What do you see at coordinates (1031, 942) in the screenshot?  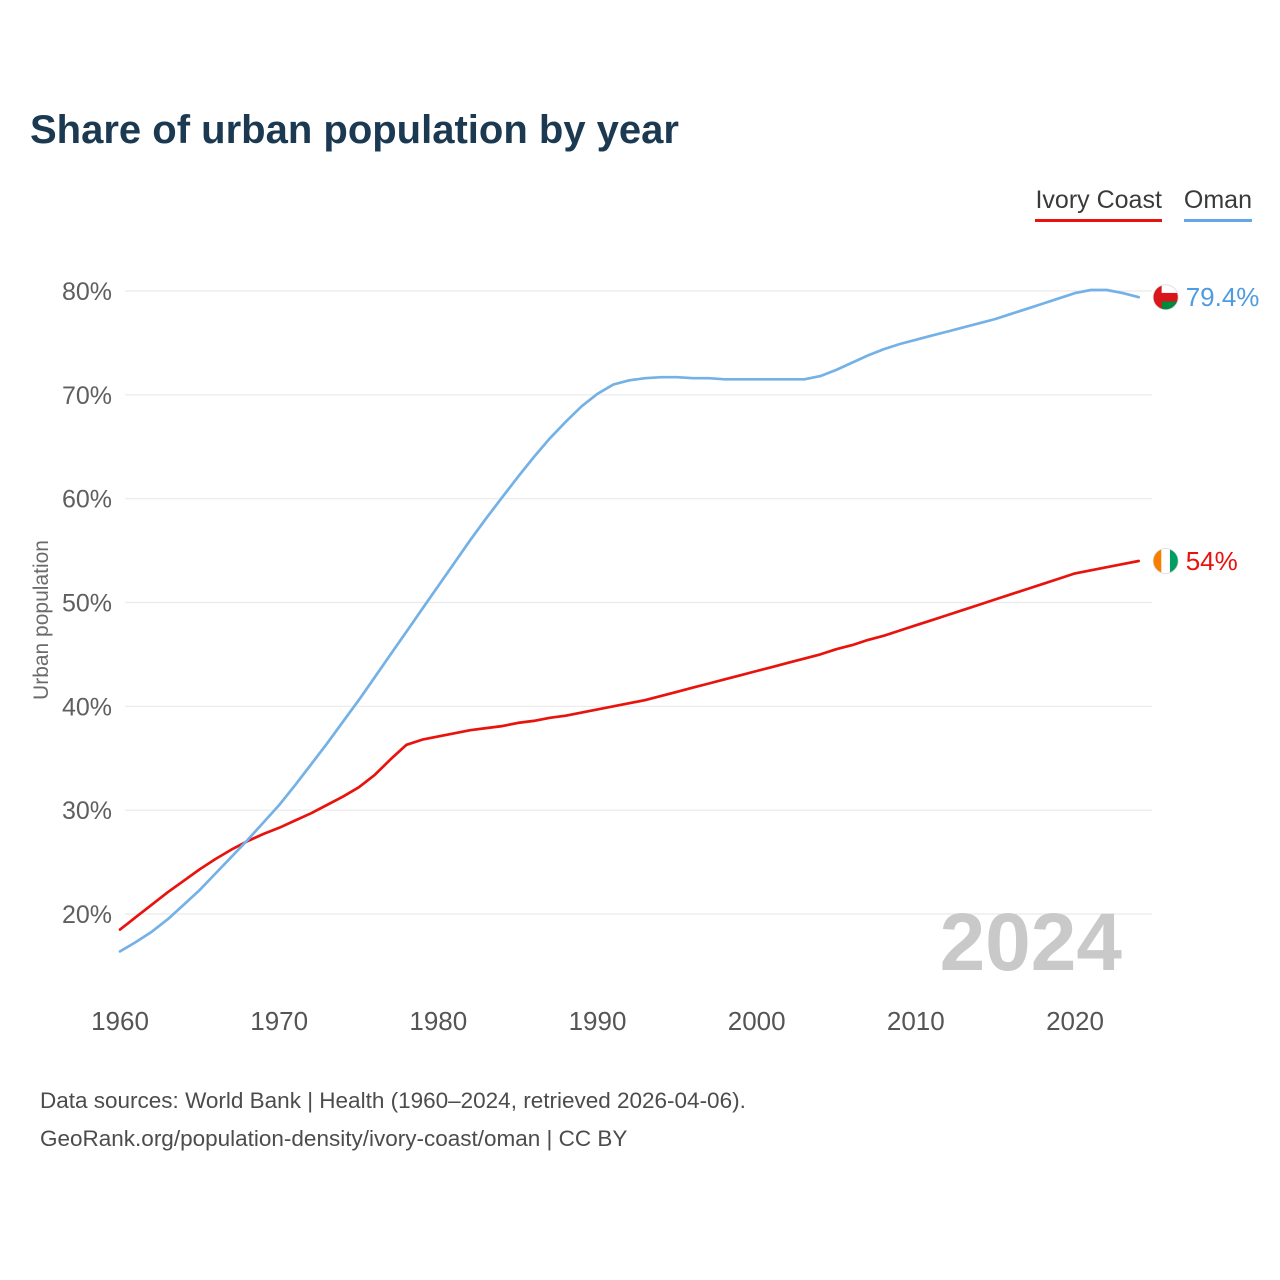 I see `watermark-year: 2024` at bounding box center [1031, 942].